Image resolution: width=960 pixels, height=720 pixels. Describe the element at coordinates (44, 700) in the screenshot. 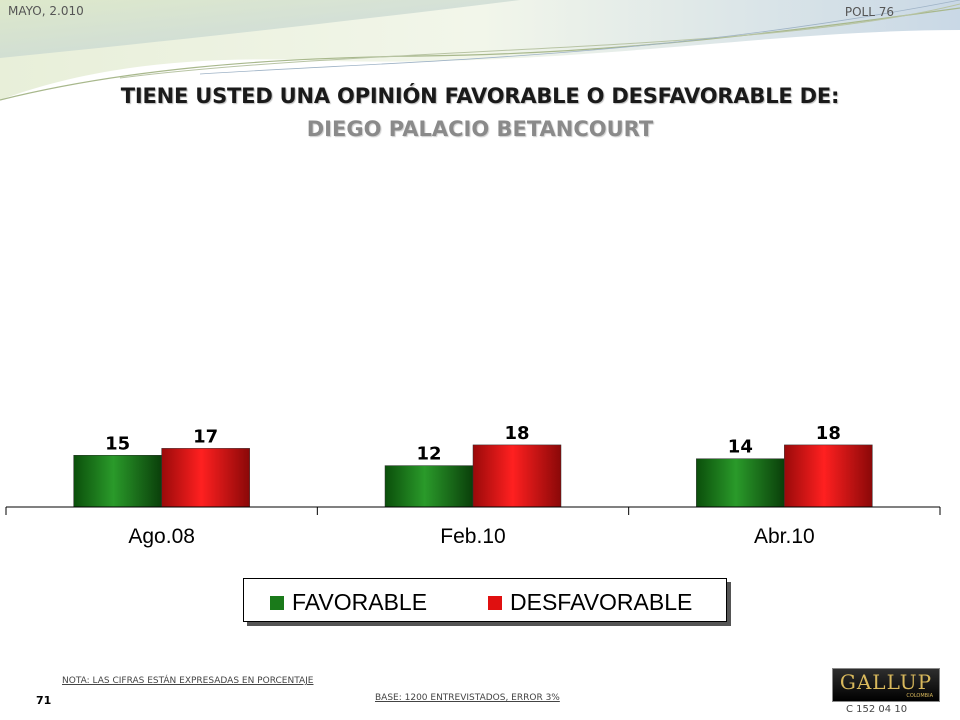

I see `page-number: 71` at that location.